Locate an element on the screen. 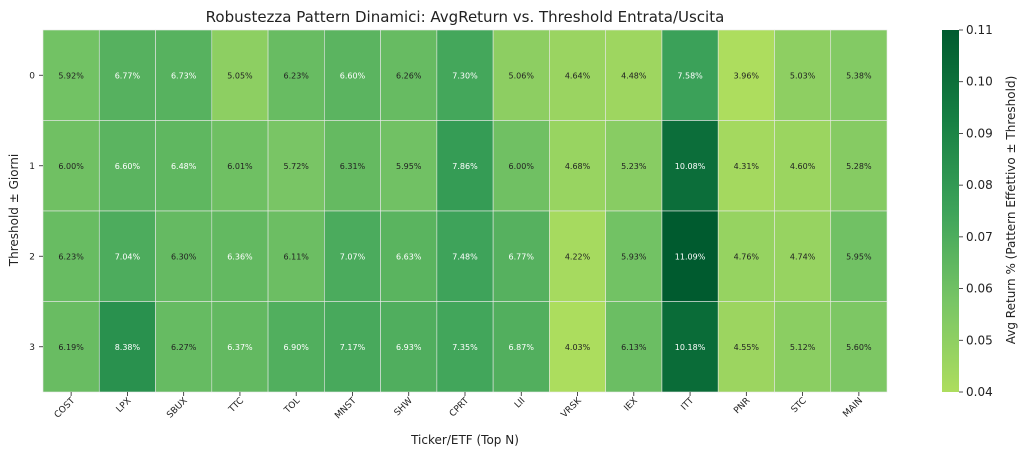 The height and width of the screenshot is (457, 1024). x-axis-label: Ticker/ETF (Top N) is located at coordinates (464, 440).